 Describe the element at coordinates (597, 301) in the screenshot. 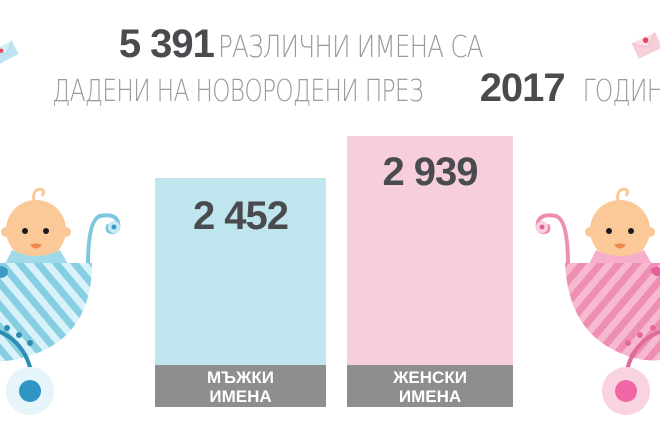

I see `baby-girl-stroller-icon` at that location.